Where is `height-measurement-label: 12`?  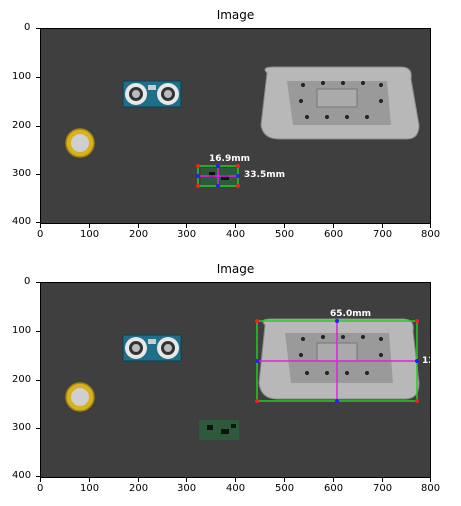
height-measurement-label: 12 is located at coordinates (426, 361).